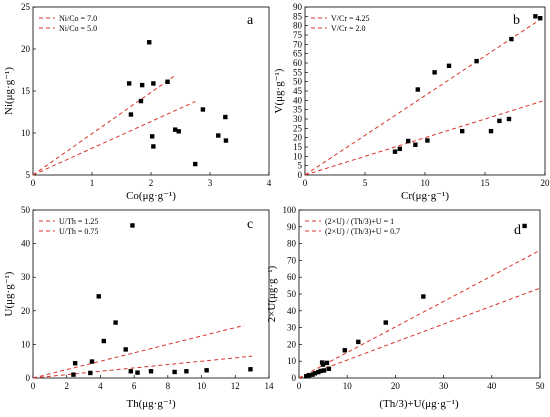 Image resolution: width=550 pixels, height=417 pixels. I want to click on x-tick-label: 15, so click(486, 183).